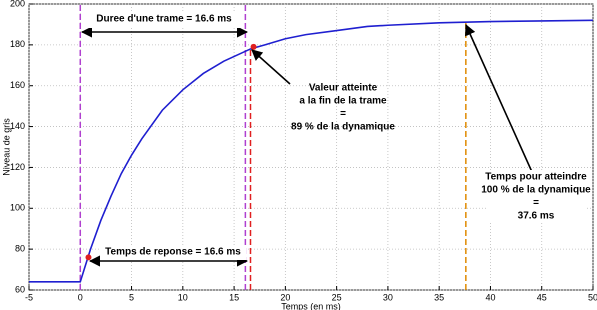 The image size is (597, 310). What do you see at coordinates (542, 297) in the screenshot?
I see `x-tick-label: 45` at bounding box center [542, 297].